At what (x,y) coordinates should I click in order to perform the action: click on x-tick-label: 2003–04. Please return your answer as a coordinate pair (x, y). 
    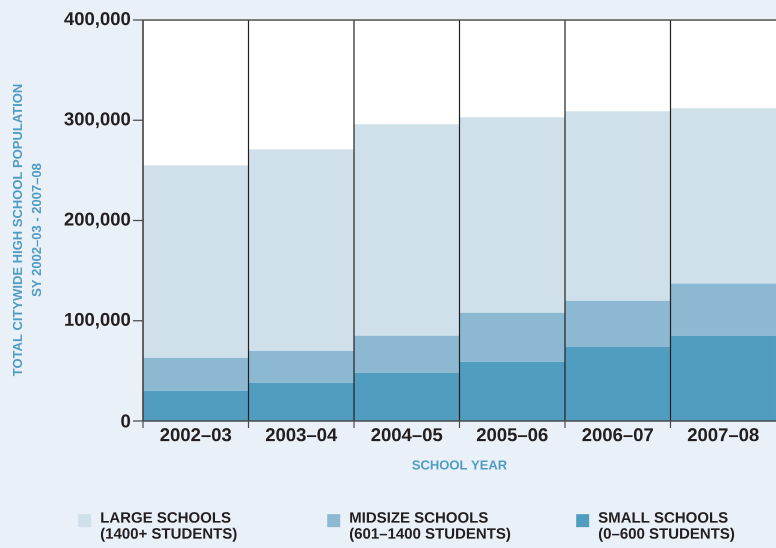
    Looking at the image, I should click on (302, 435).